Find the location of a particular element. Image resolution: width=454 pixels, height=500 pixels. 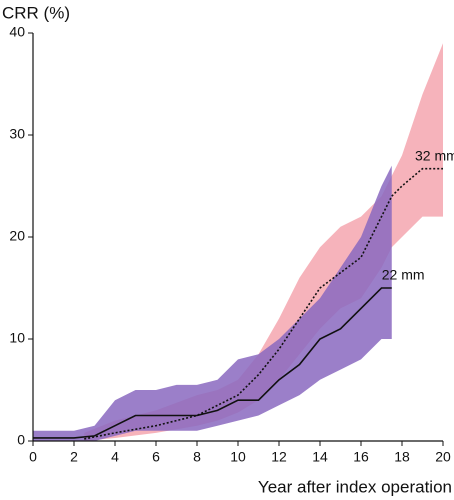

x-tick-label: 10 is located at coordinates (238, 457).